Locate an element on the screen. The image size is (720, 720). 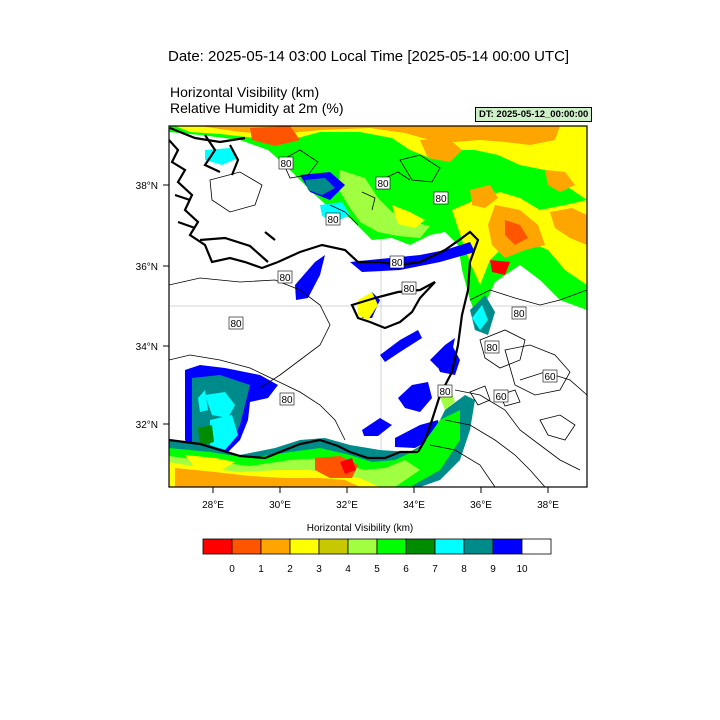
colorbar-label: 10 is located at coordinates (522, 569).